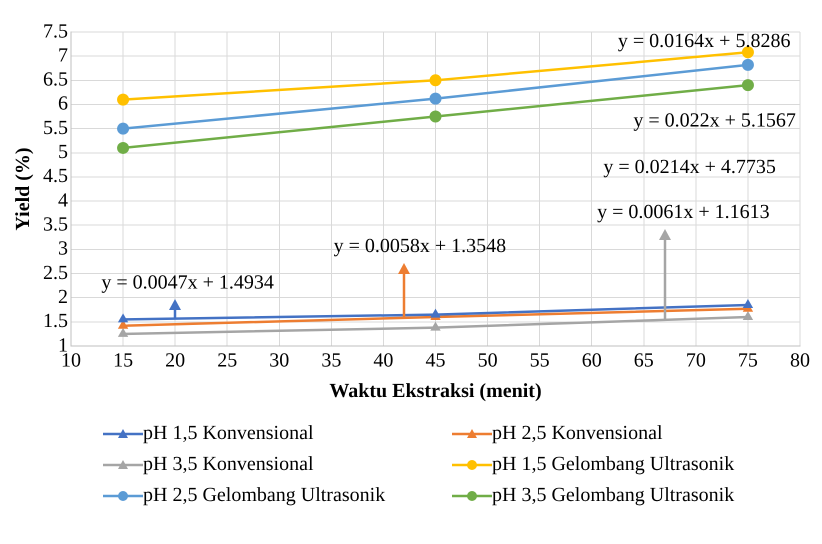 The image size is (822, 544). Describe the element at coordinates (187, 282) in the screenshot. I see `annotation: y = 0.0047x + 1.4934` at that location.